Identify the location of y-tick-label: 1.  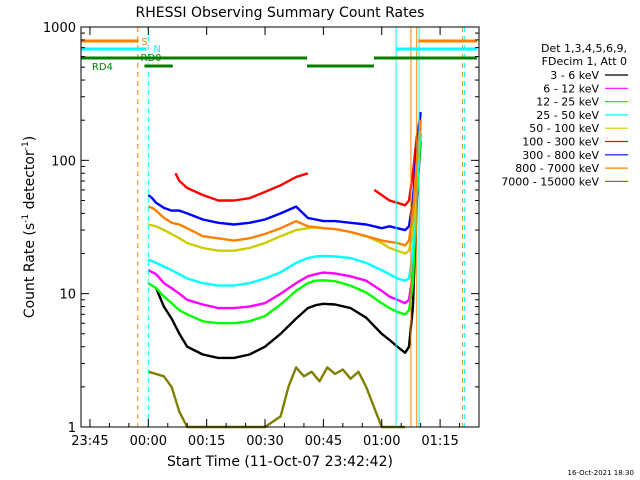
(72, 428).